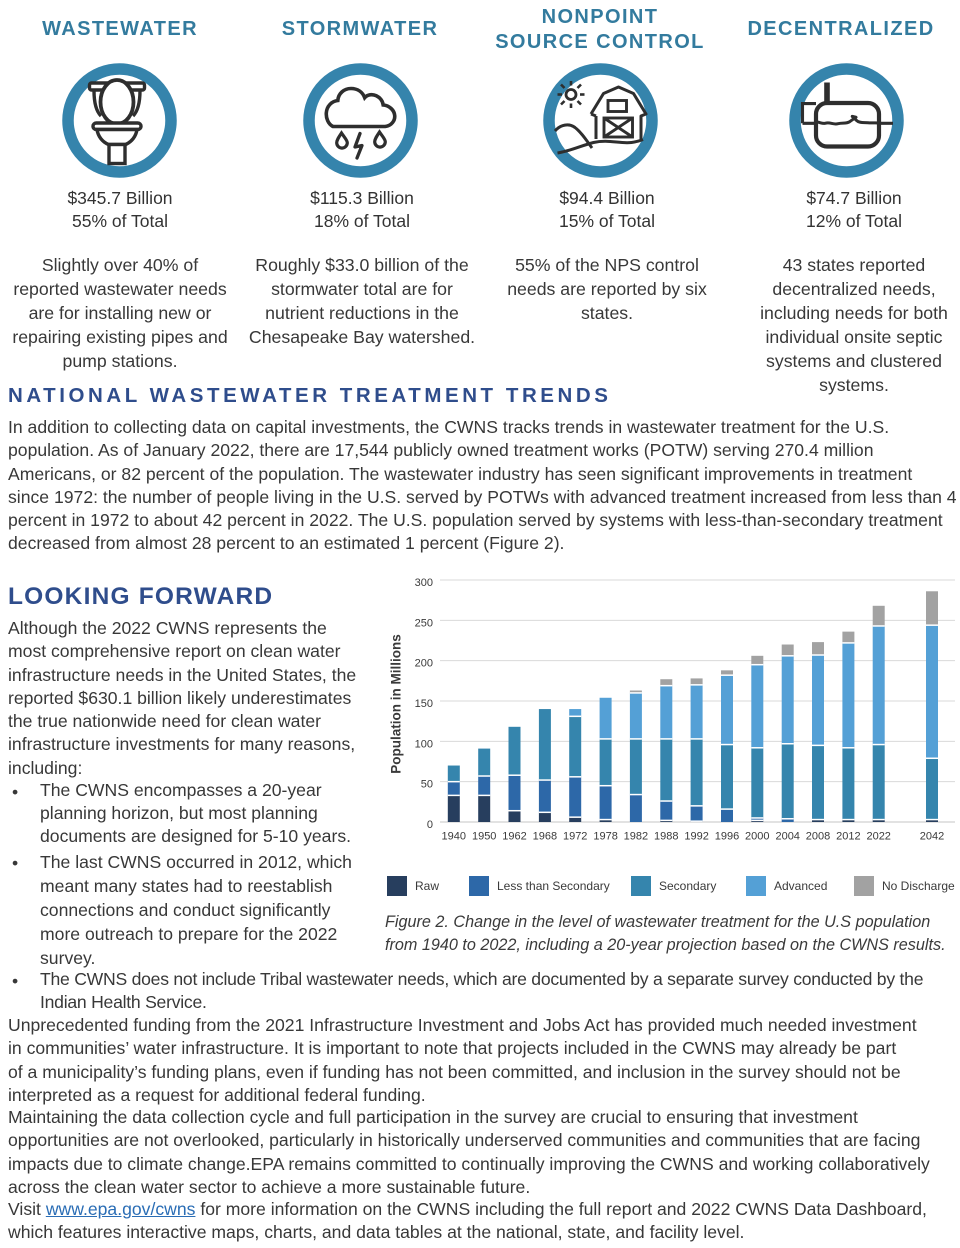 The width and height of the screenshot is (960, 1248). What do you see at coordinates (605, 837) in the screenshot?
I see `svg-text: 1978` at bounding box center [605, 837].